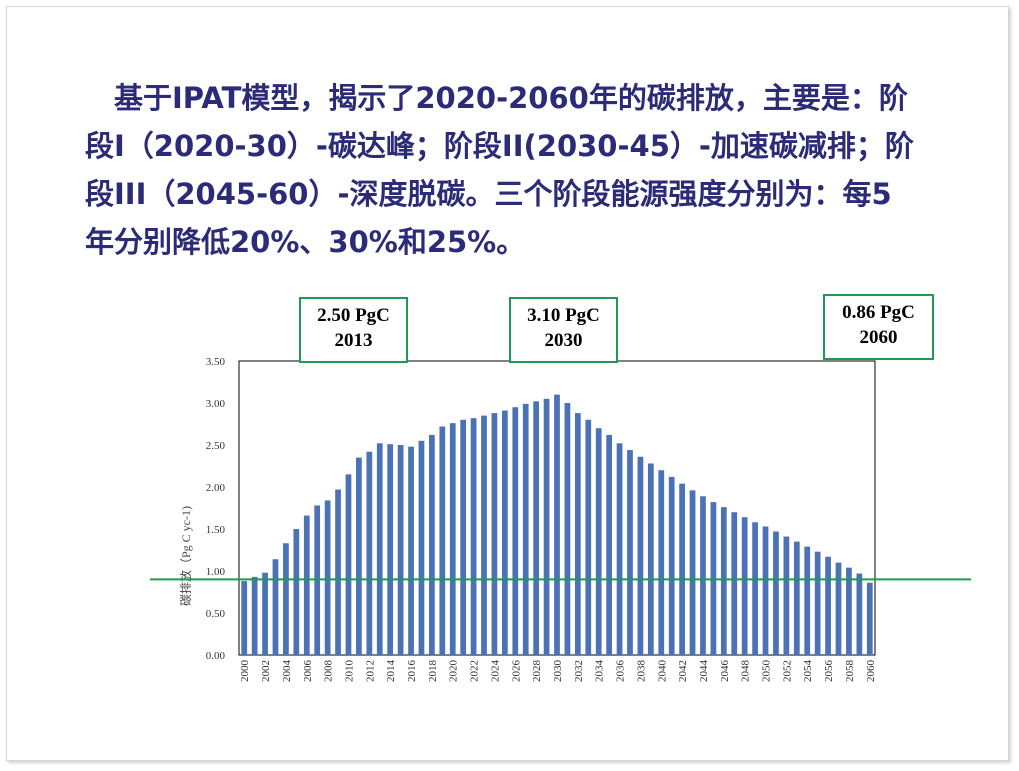  Describe the element at coordinates (692, 572) in the screenshot. I see `bar-2043` at that location.